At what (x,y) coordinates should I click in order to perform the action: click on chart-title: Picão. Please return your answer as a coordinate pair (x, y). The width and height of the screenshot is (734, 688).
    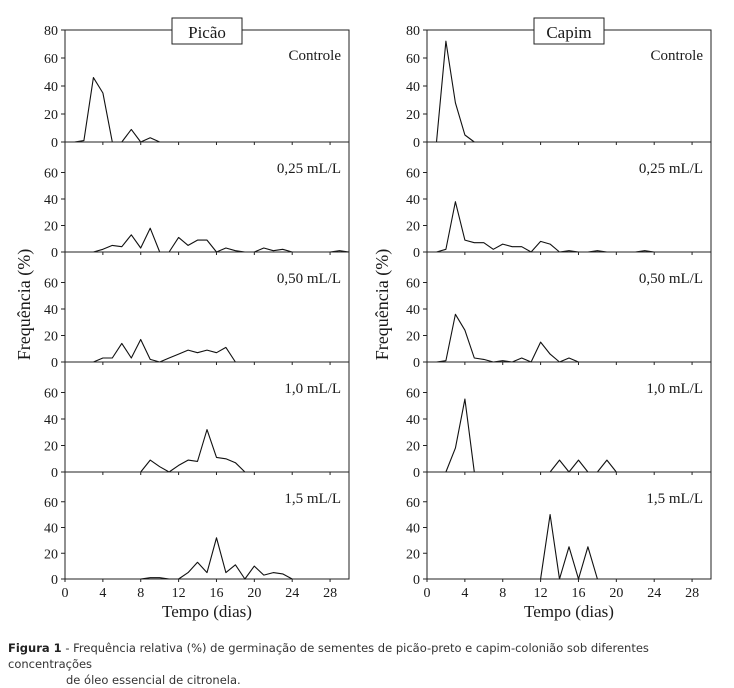
    Looking at the image, I should click on (207, 32).